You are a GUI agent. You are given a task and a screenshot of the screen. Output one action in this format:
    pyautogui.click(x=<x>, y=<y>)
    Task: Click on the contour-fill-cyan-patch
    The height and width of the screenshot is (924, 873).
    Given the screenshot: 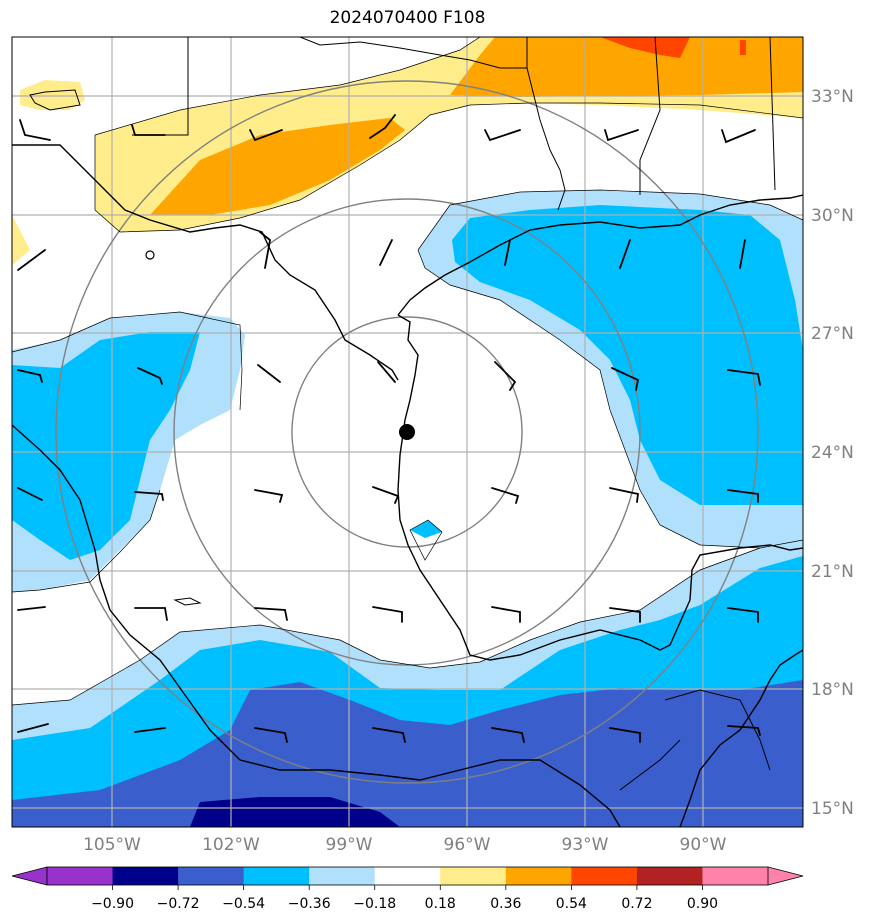 What is the action you would take?
    pyautogui.click(x=426, y=529)
    